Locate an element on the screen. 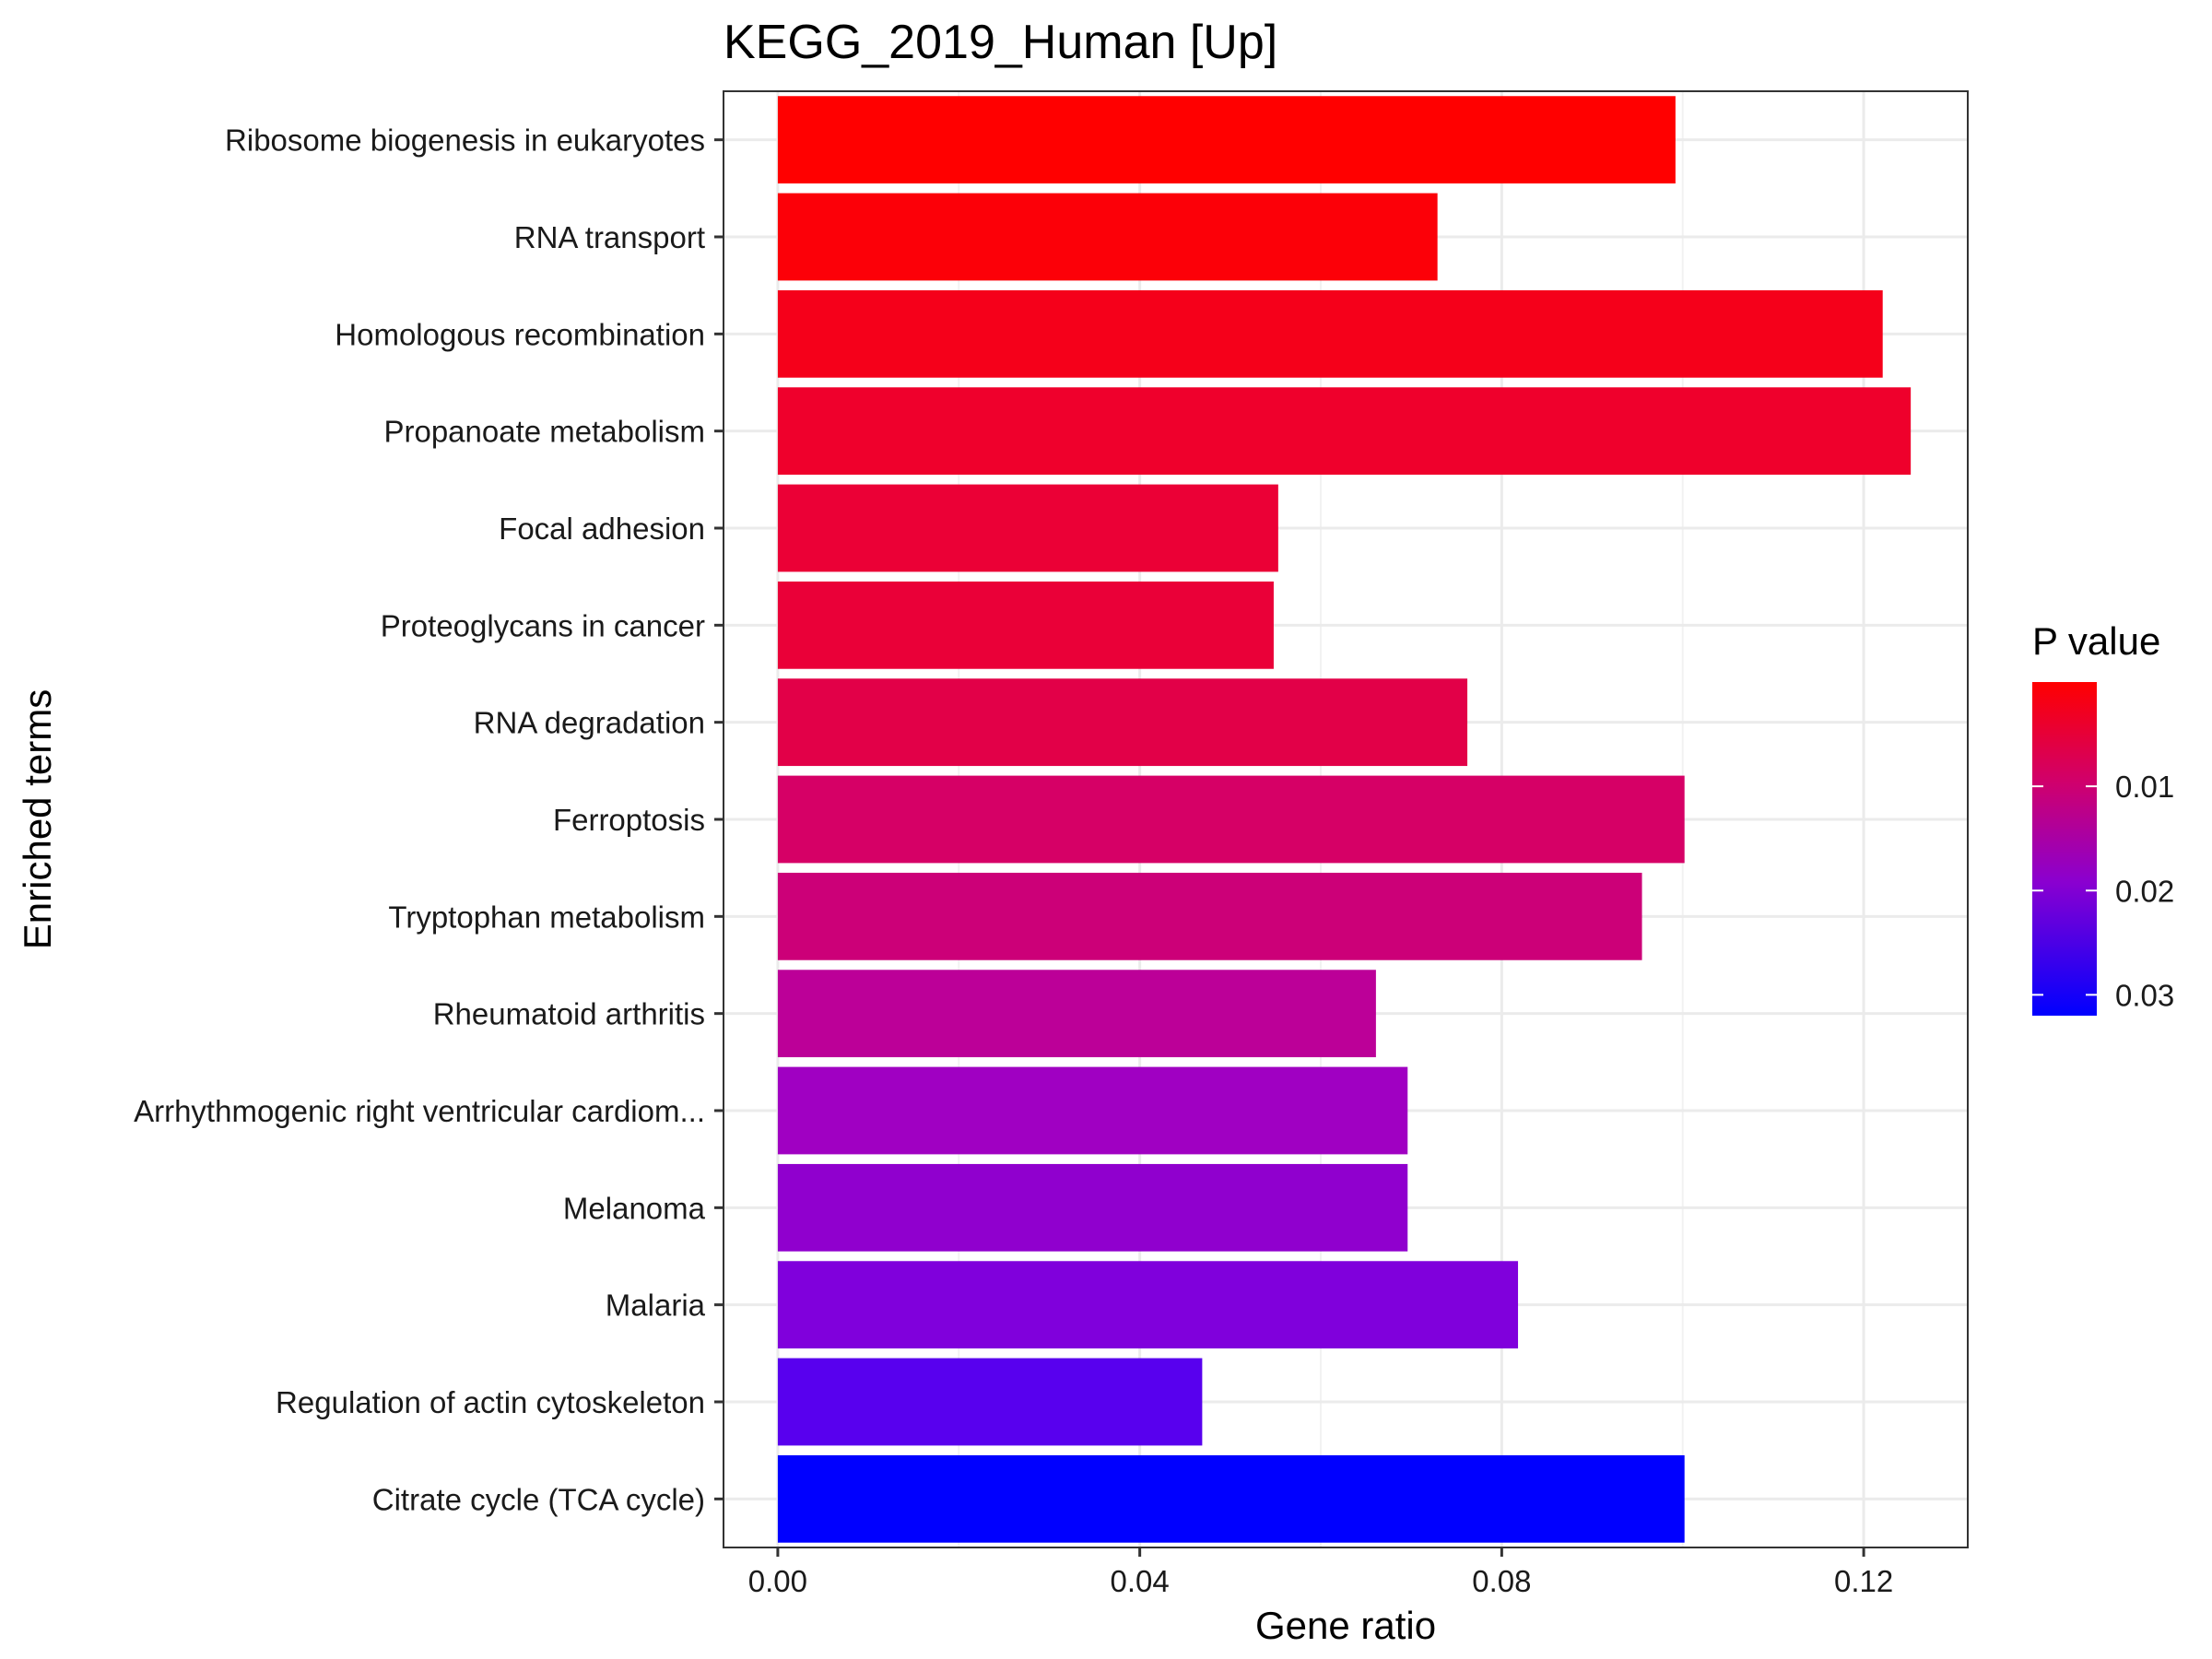 The image size is (2212, 1659). x-tick-label: 0.08 is located at coordinates (1501, 1581).